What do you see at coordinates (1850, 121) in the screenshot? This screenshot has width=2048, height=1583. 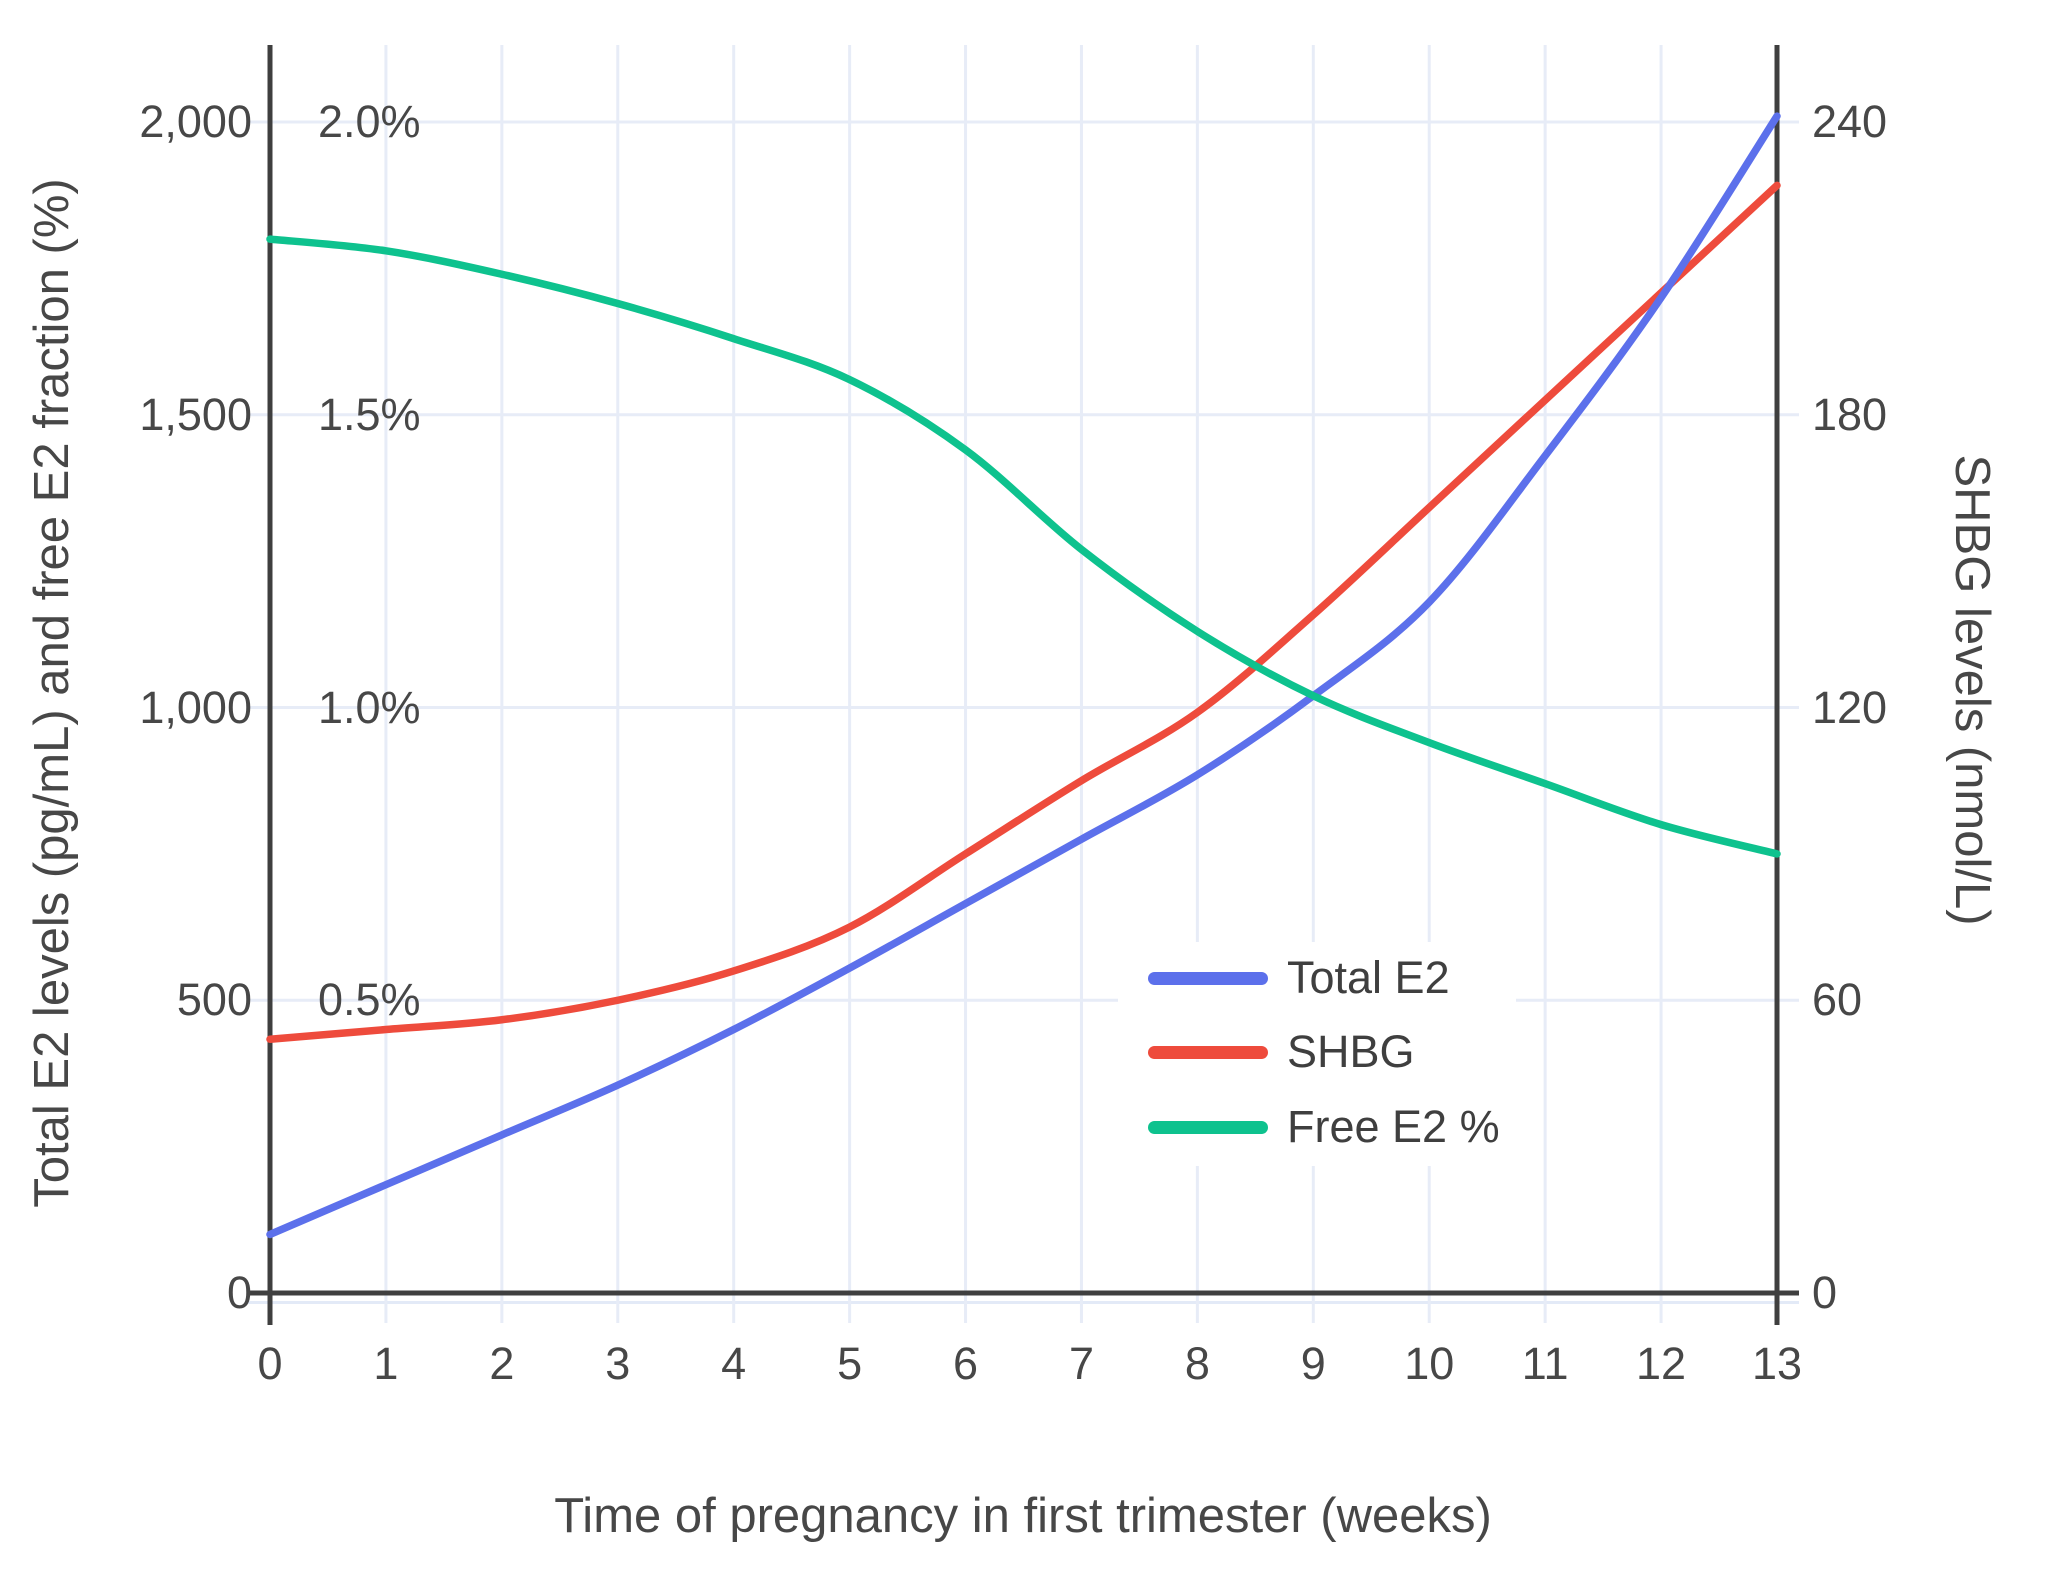 I see `y-axis-right-tick-label: 240` at bounding box center [1850, 121].